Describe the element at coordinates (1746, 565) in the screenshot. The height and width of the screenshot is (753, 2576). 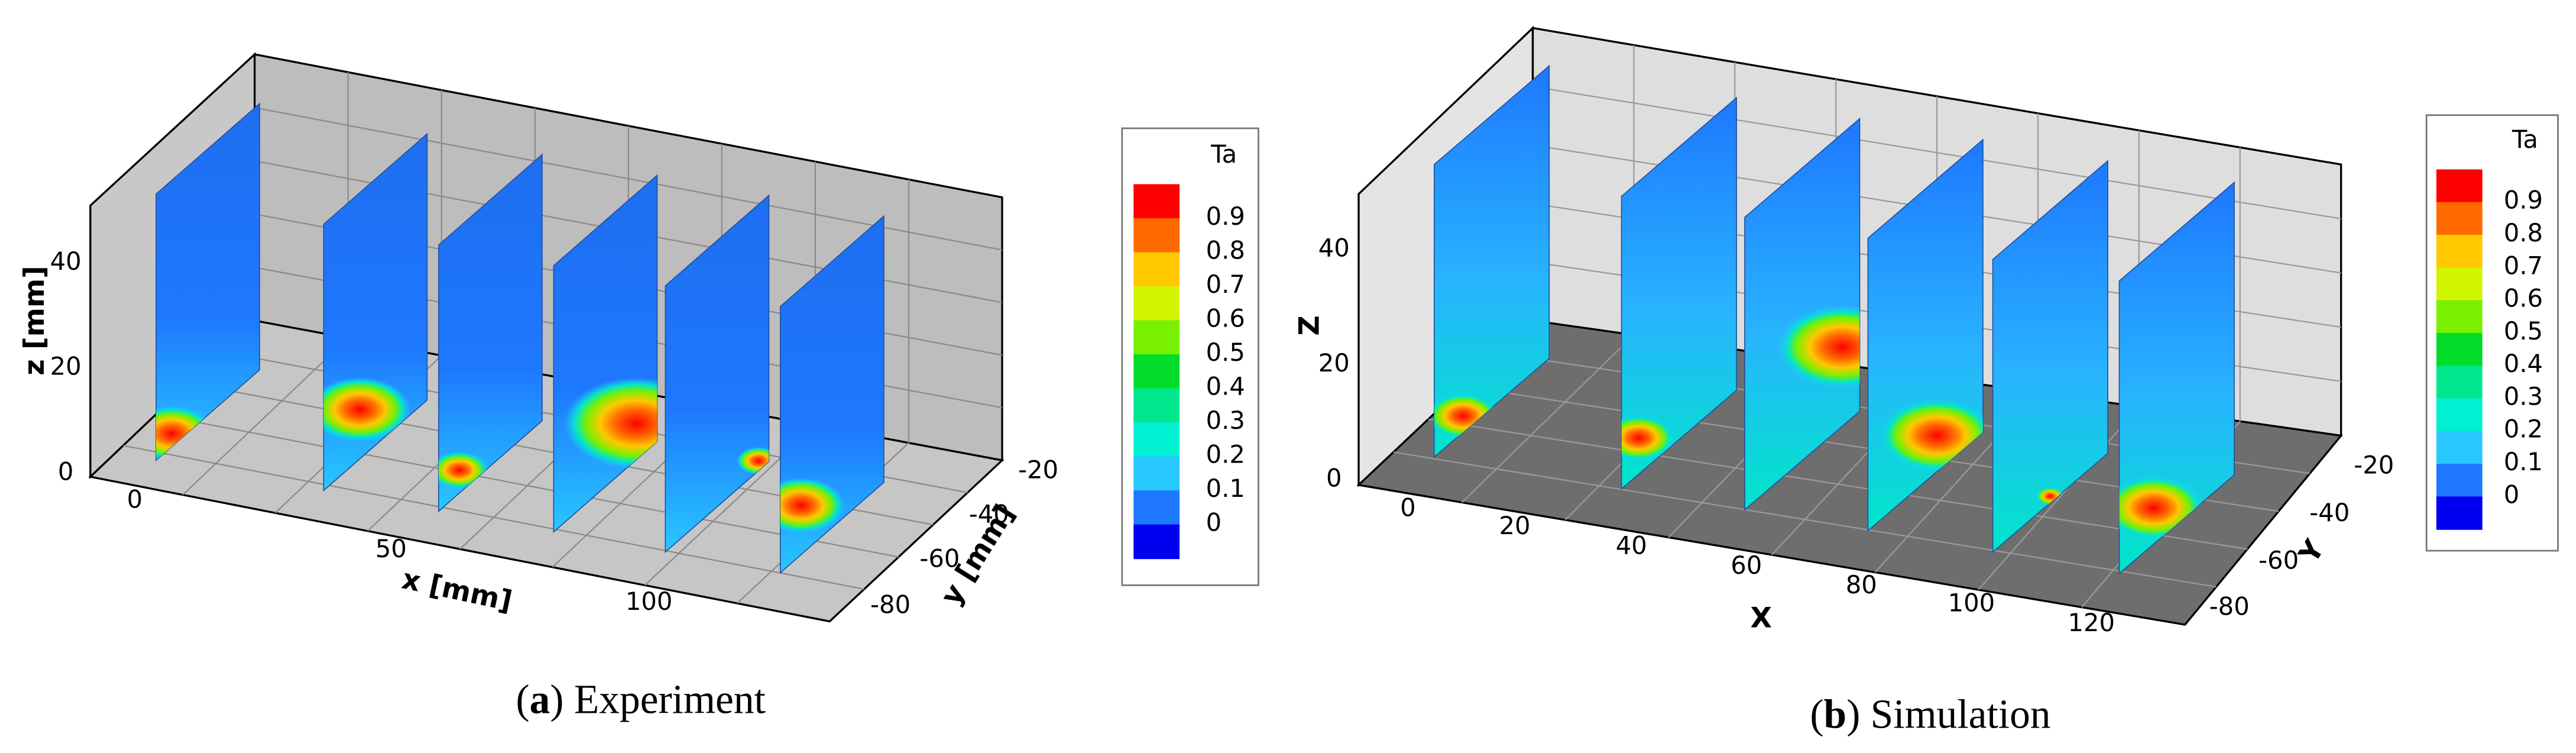
I see `x-tick-label: 60` at that location.